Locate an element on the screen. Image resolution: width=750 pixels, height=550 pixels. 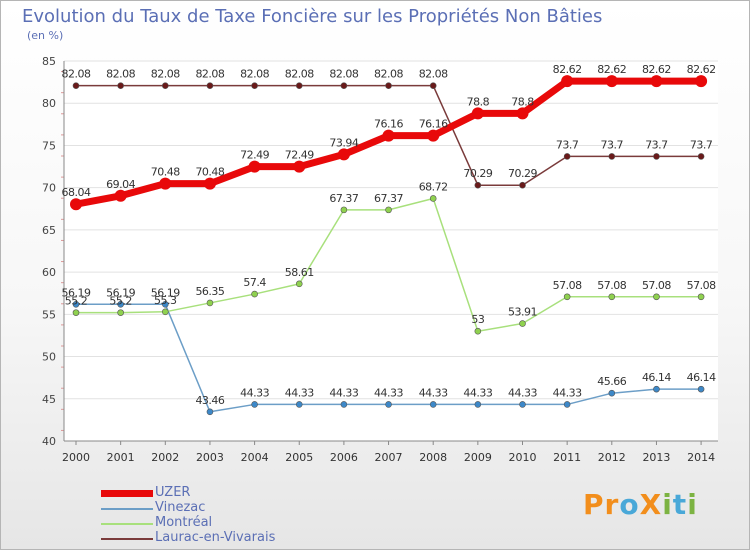
x-tick-label: 2000 is located at coordinates (76, 457).